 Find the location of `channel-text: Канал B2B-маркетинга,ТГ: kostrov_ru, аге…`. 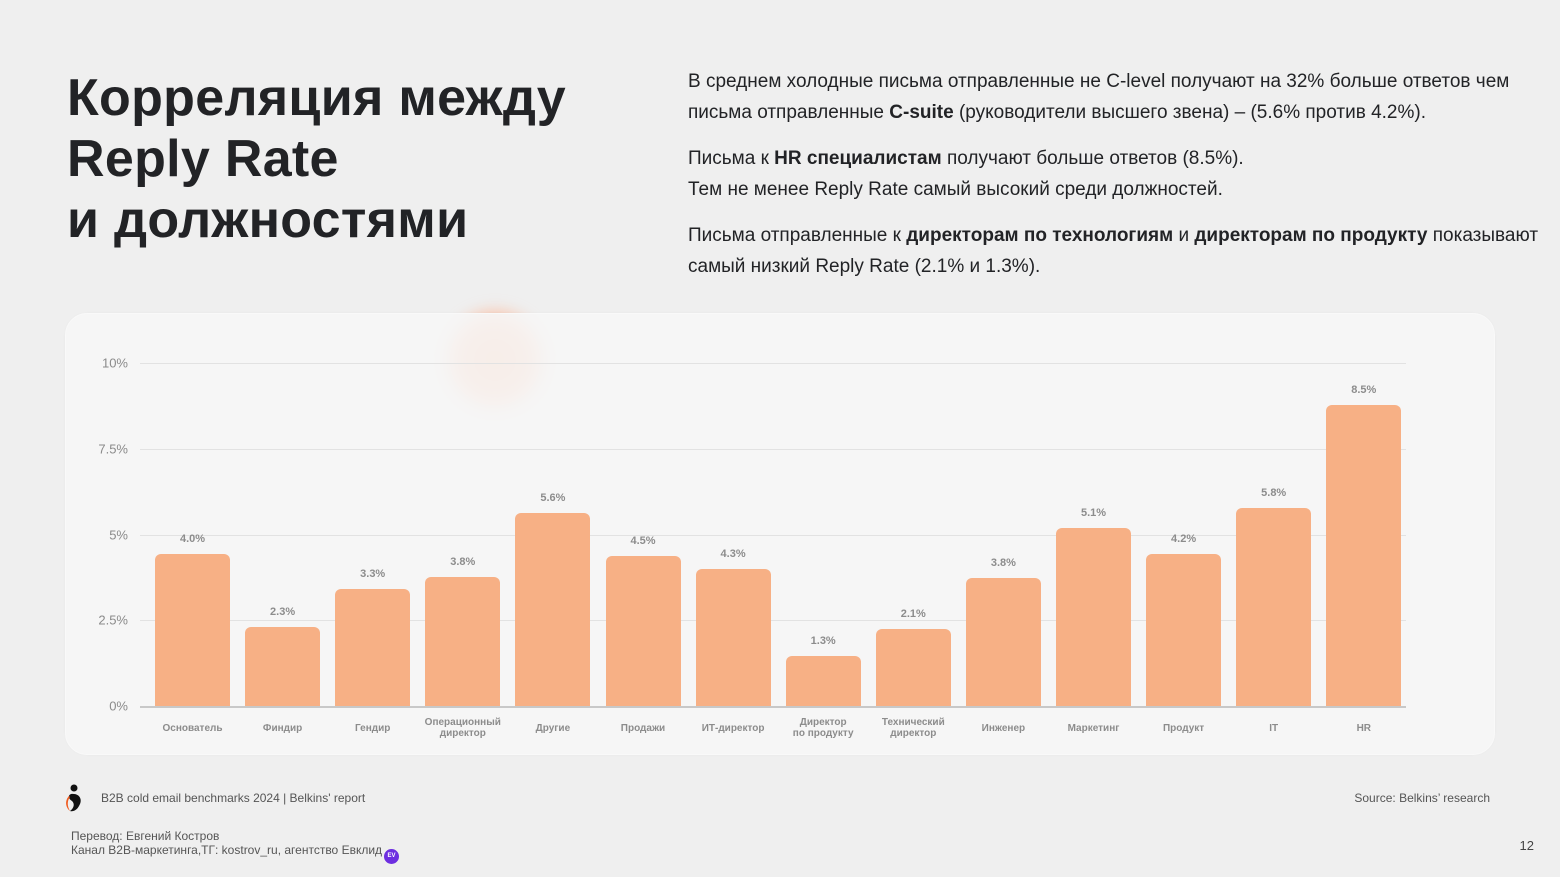

channel-text: Канал B2B-маркетинга,ТГ: kostrov_ru, аге… is located at coordinates (227, 850).